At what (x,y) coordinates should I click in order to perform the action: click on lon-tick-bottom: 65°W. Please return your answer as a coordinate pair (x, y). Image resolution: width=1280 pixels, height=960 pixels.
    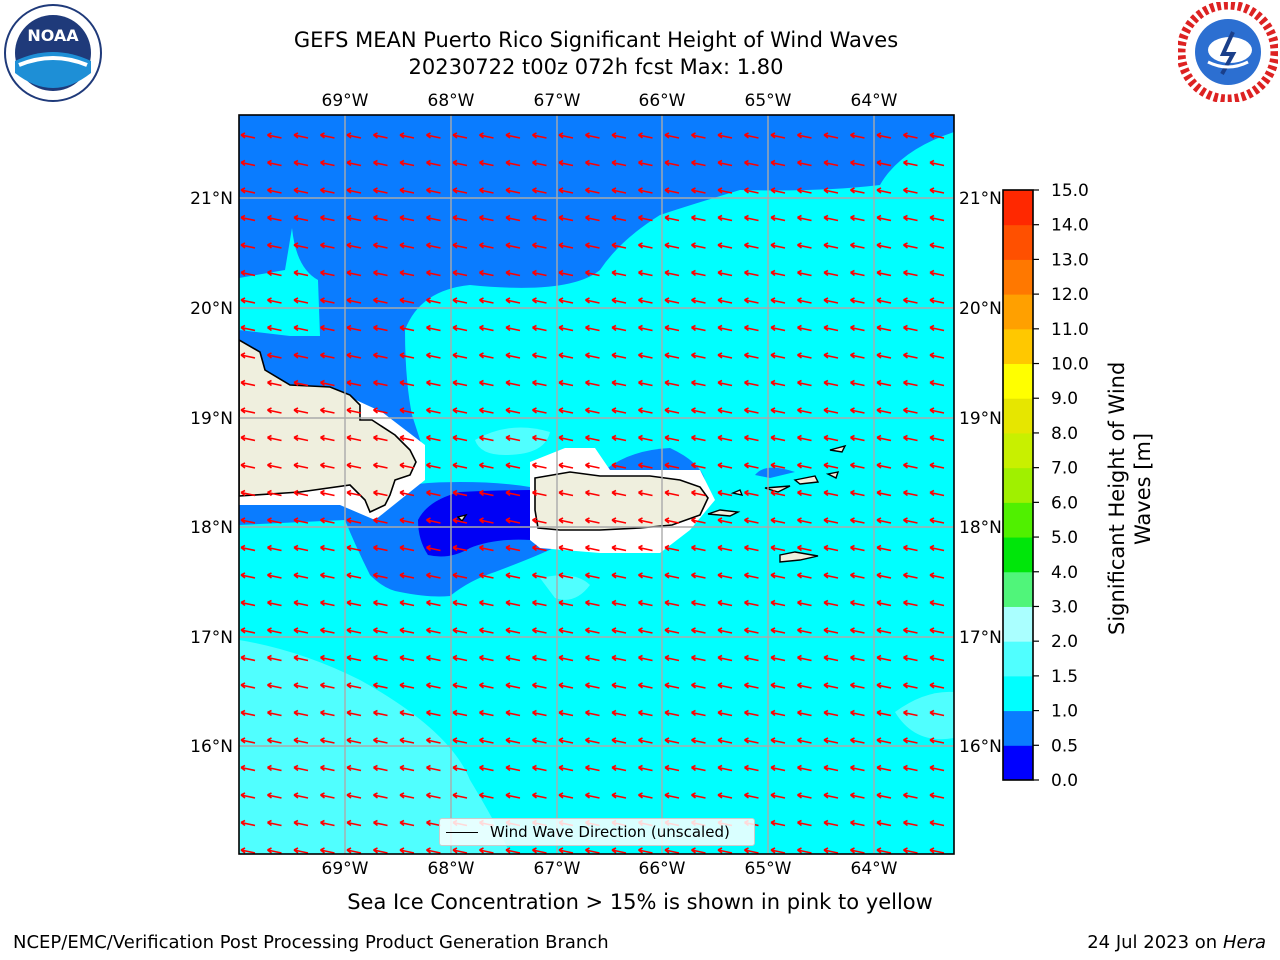
    Looking at the image, I should click on (768, 869).